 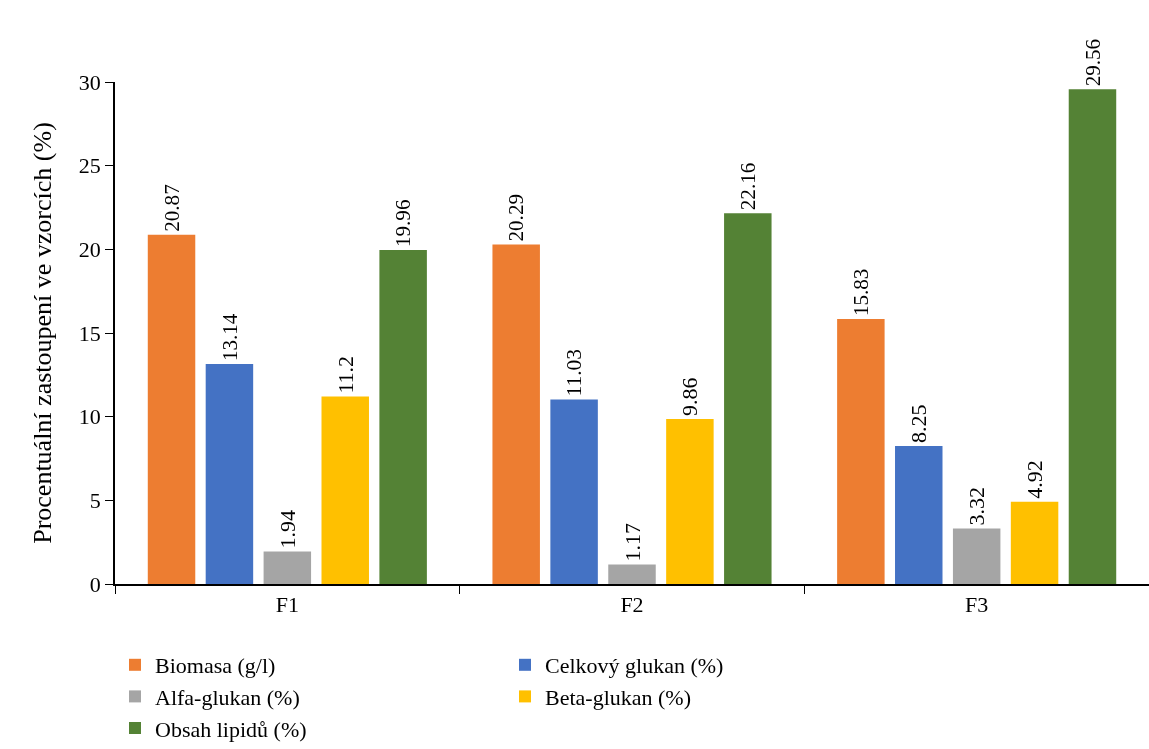 I want to click on y-tick-label: 25, so click(x=89, y=166).